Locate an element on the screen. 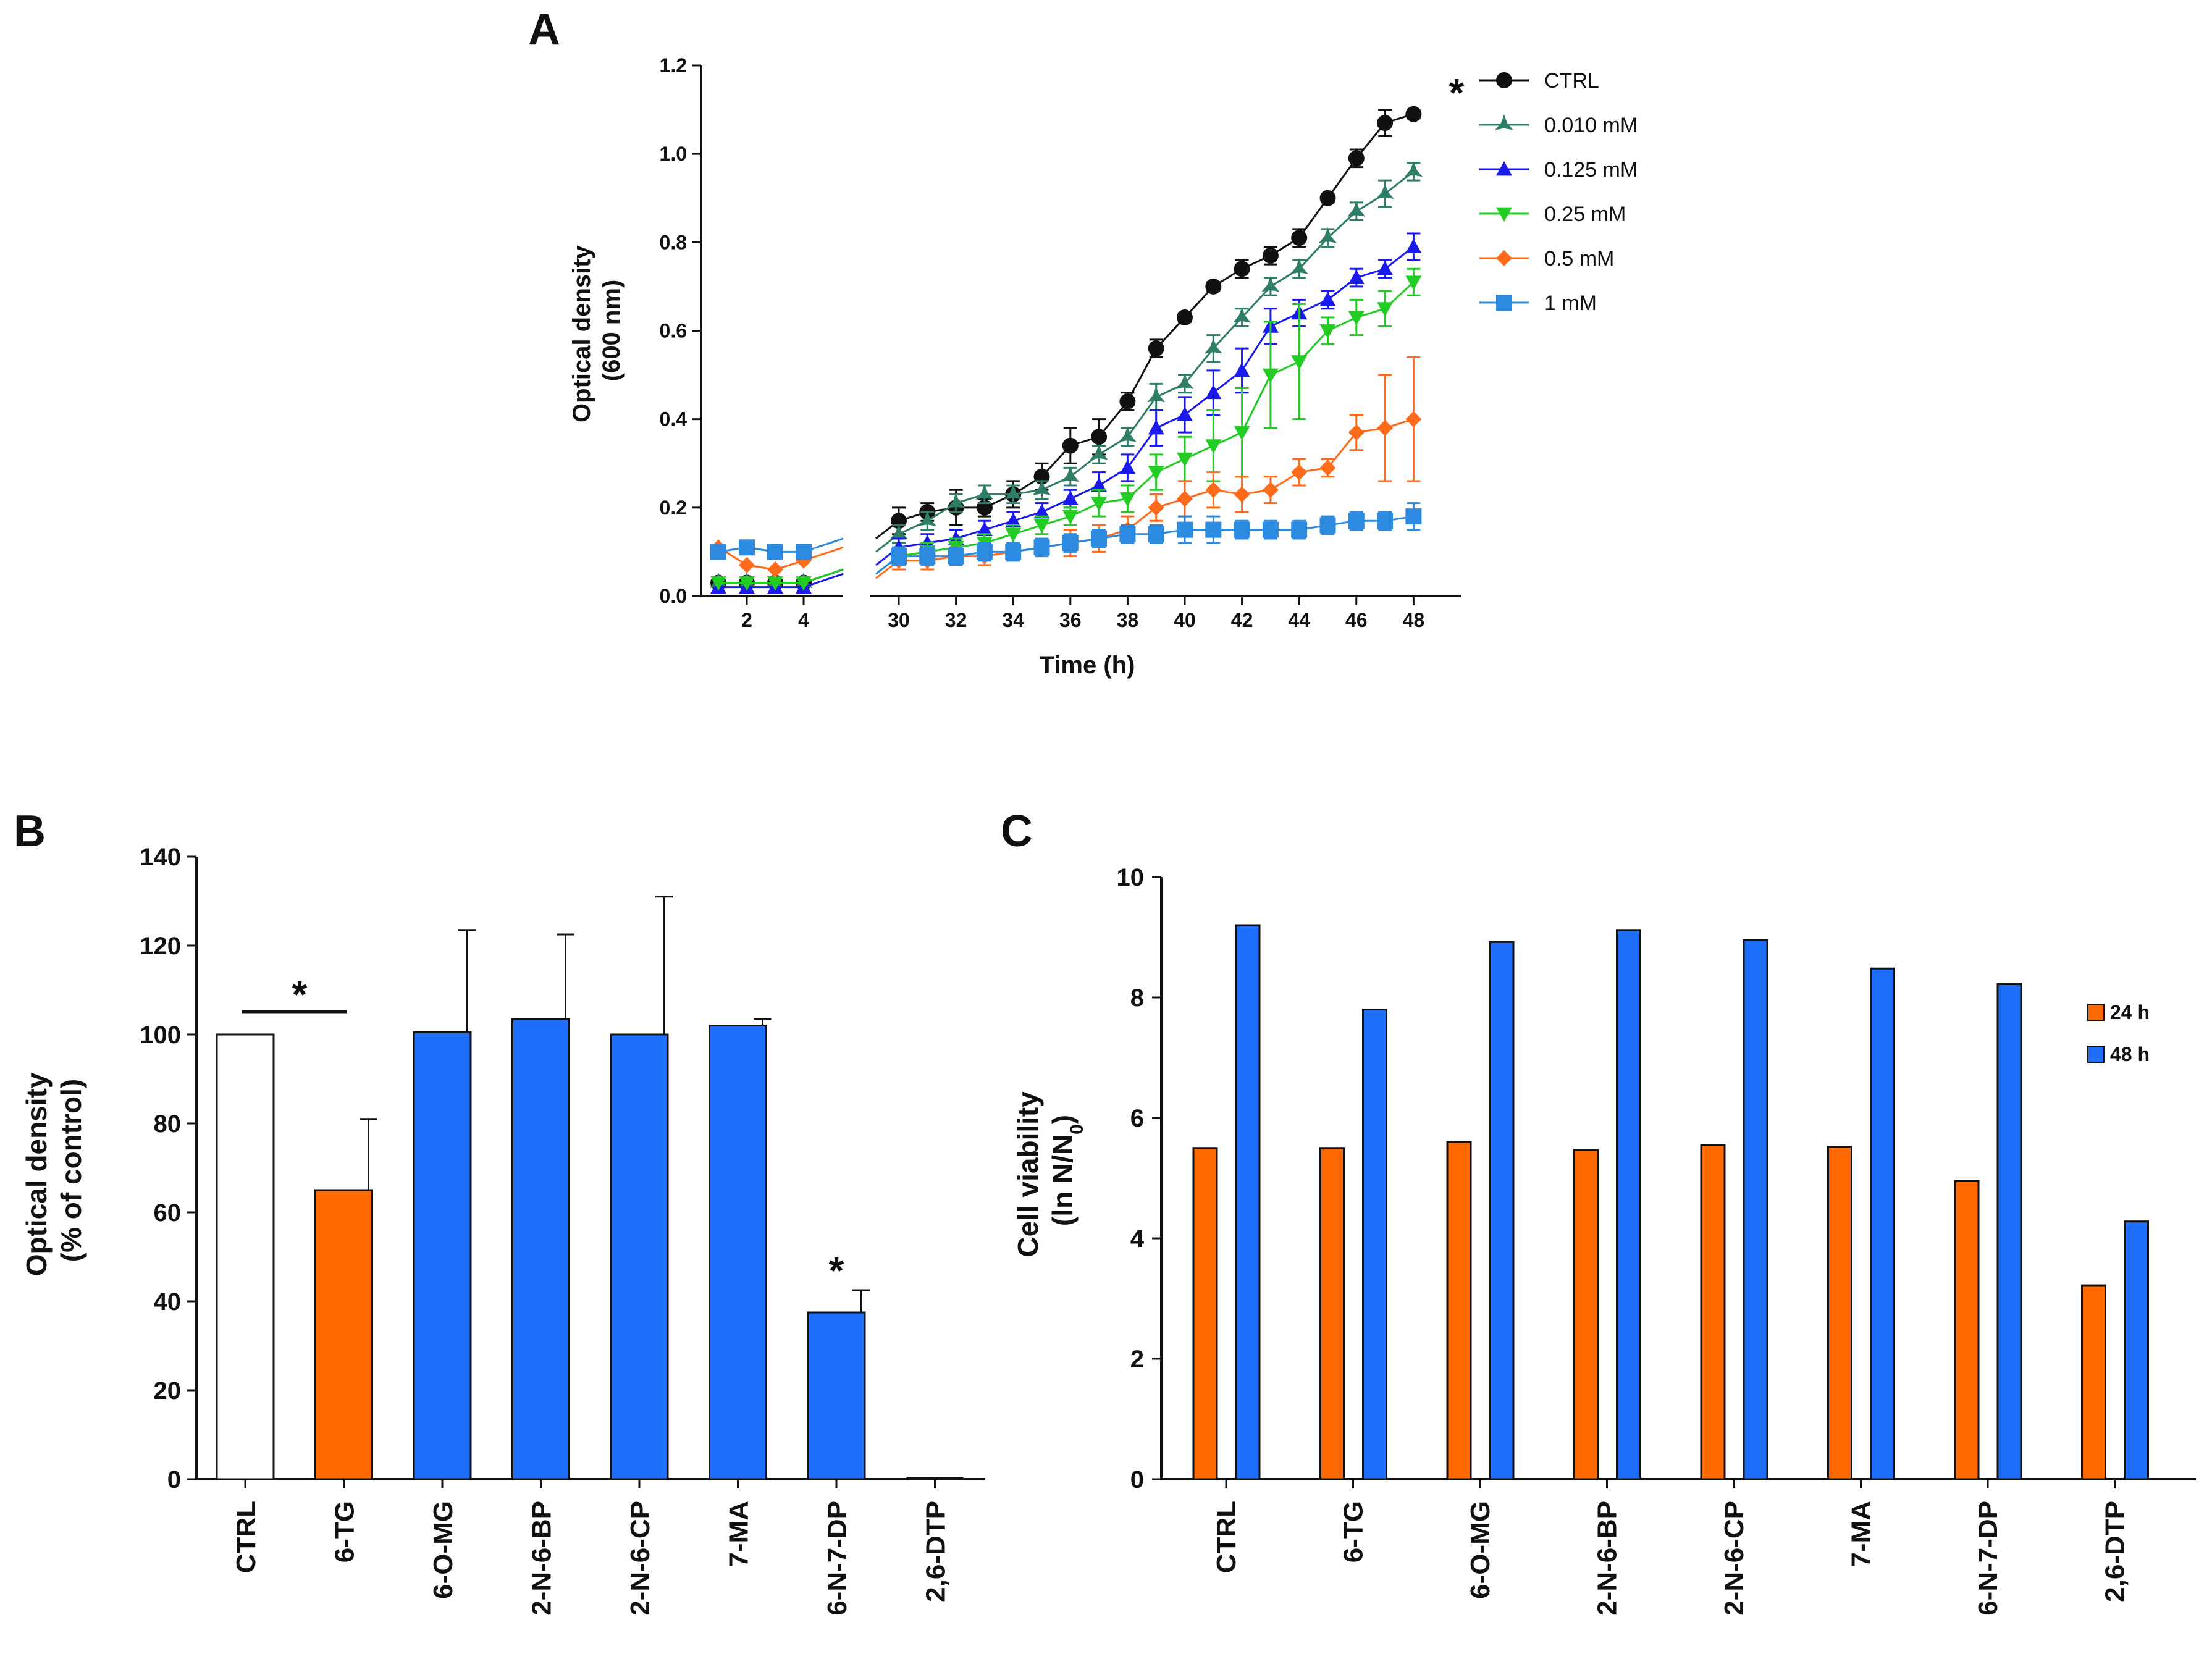  panel-c-y-label-line2b: ) is located at coordinates (1063, 1119).